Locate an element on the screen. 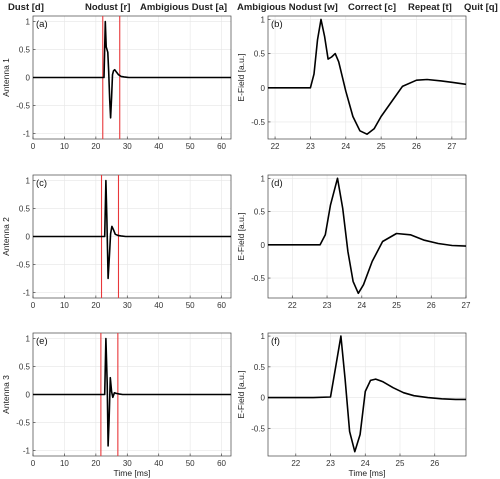  menu-dust: Dust [d] is located at coordinates (26, 7).